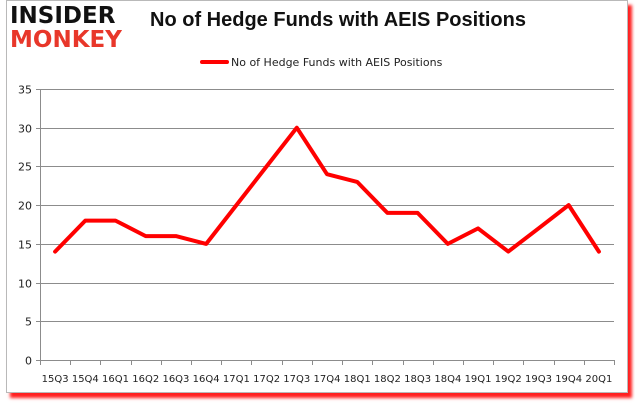 This screenshot has height=405, width=635. Describe the element at coordinates (175, 379) in the screenshot. I see `x-tick-label: 16Q3` at that location.